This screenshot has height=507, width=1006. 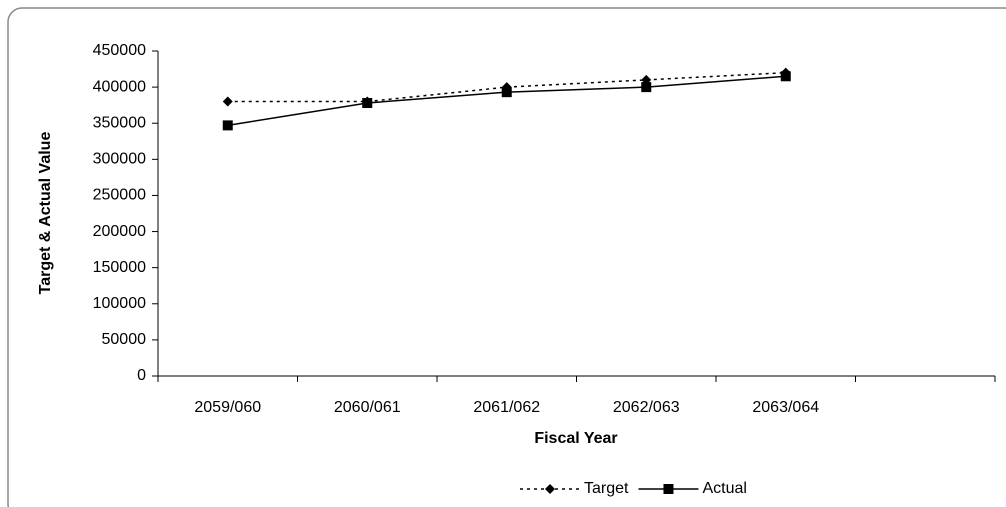 What do you see at coordinates (119, 231) in the screenshot?
I see `y-tick-label: 200000` at bounding box center [119, 231].